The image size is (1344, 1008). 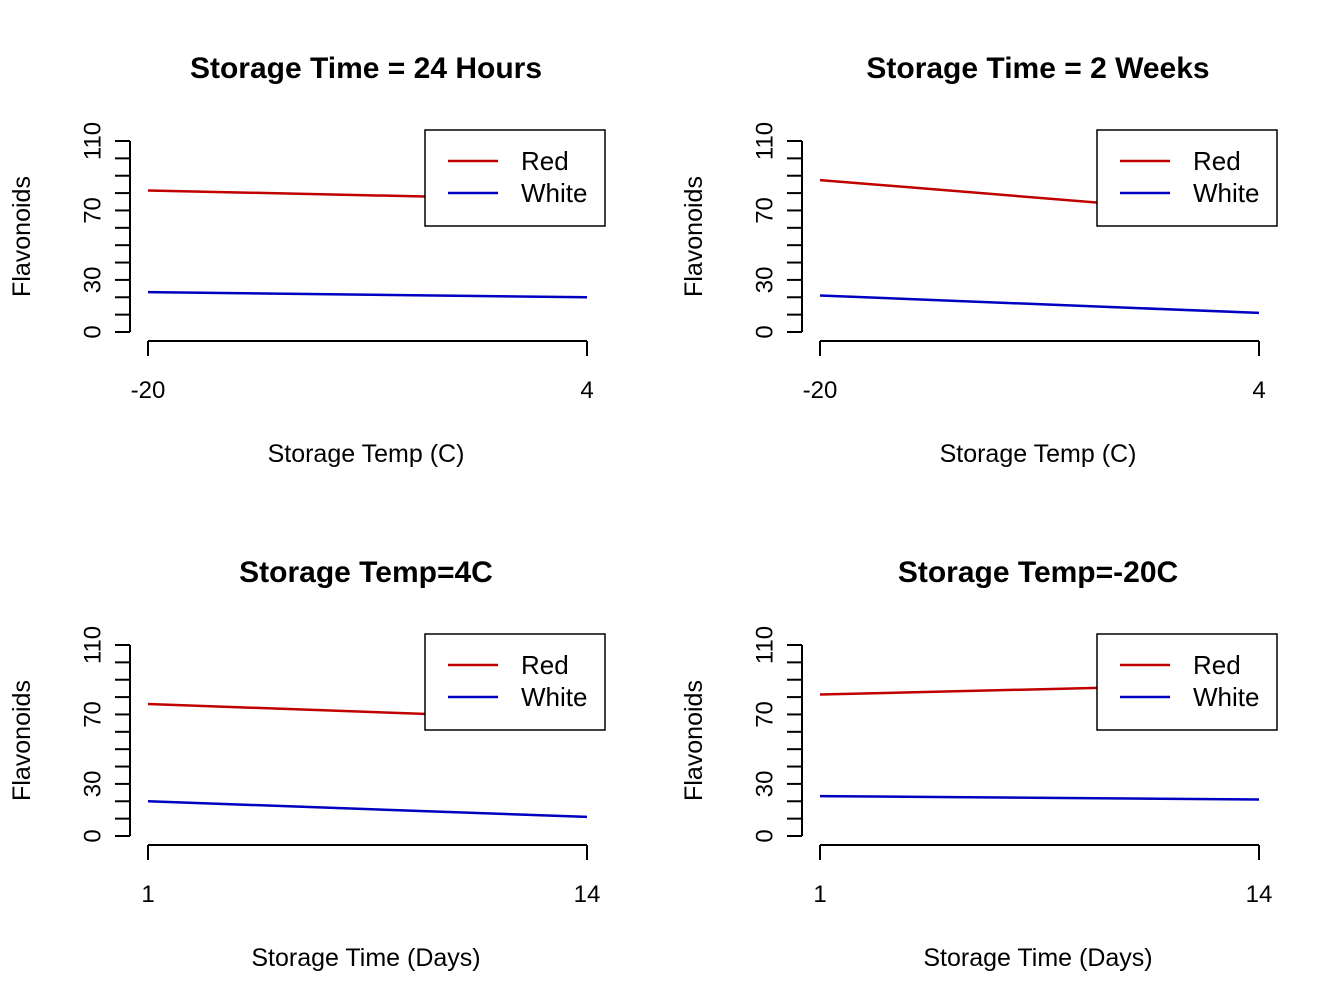 I want to click on chart-title: Storage Time = 2 Weeks, so click(x=1037, y=68).